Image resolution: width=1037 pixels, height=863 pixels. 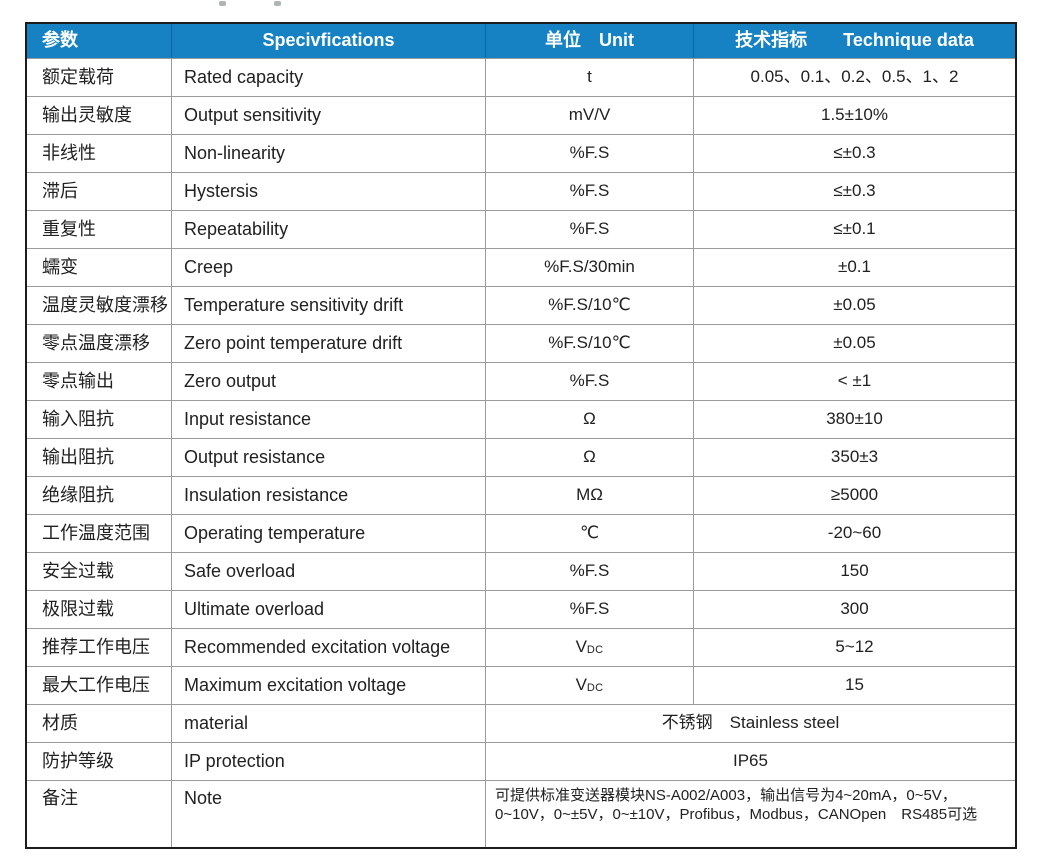 I want to click on spec-en-cell: Zero point temperature drift, so click(x=329, y=343).